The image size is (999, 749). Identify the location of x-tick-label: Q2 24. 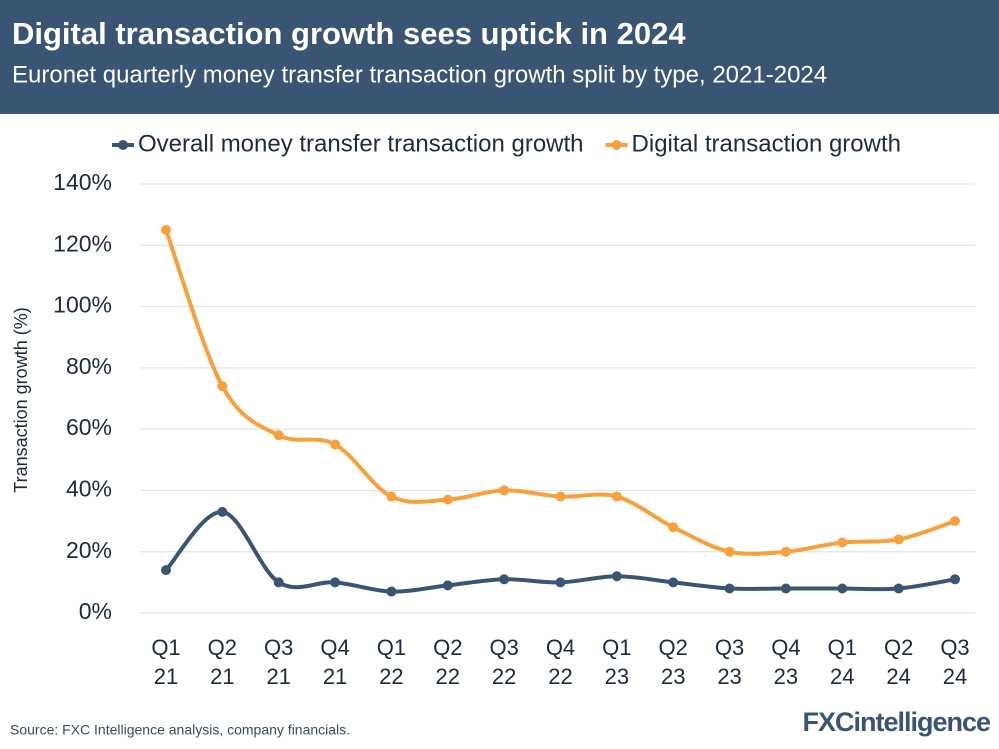
(898, 662).